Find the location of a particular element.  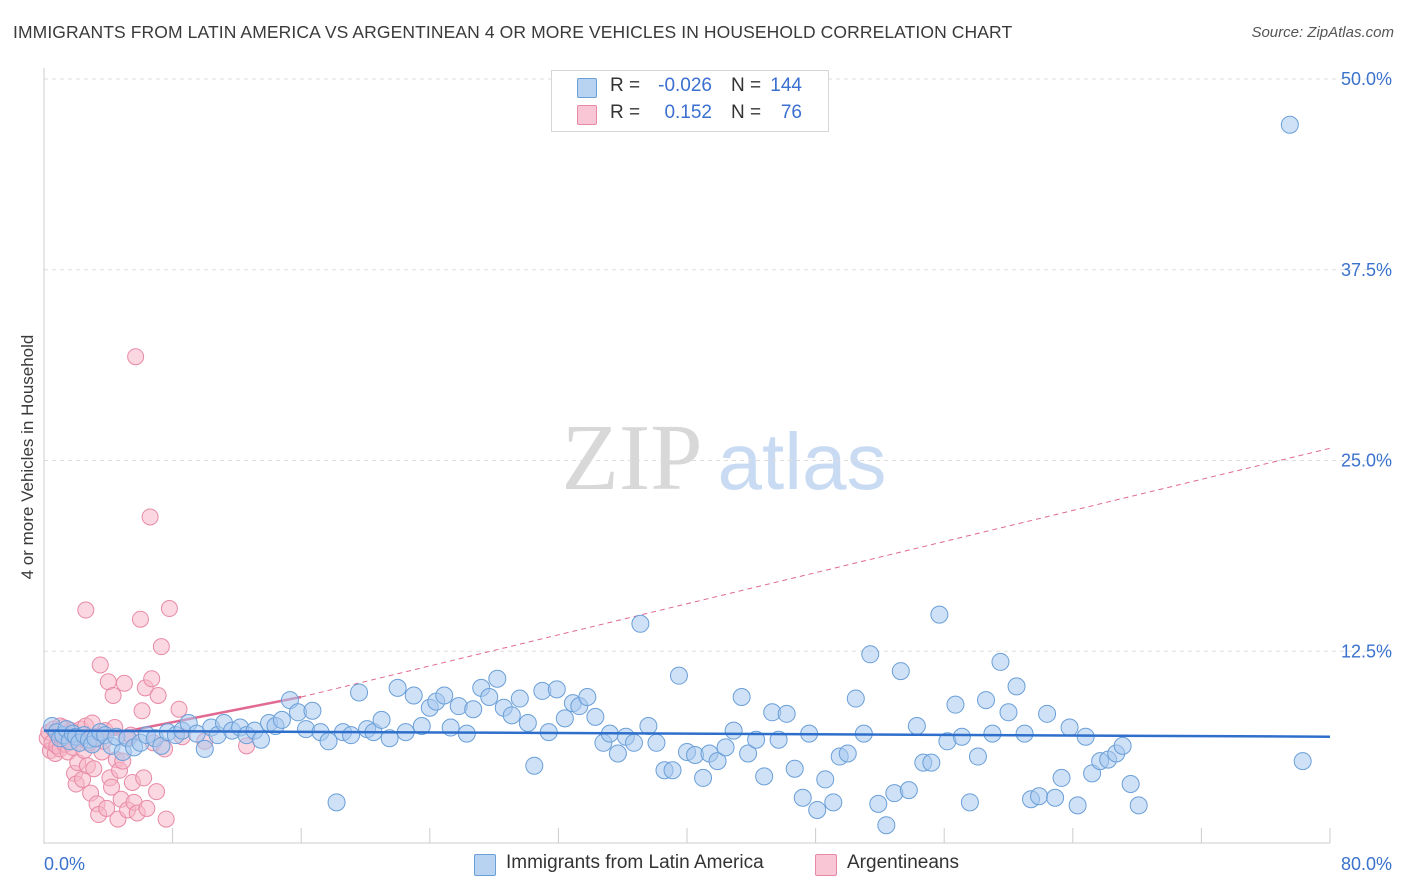

watermark-zip: ZIP is located at coordinates (632, 458).